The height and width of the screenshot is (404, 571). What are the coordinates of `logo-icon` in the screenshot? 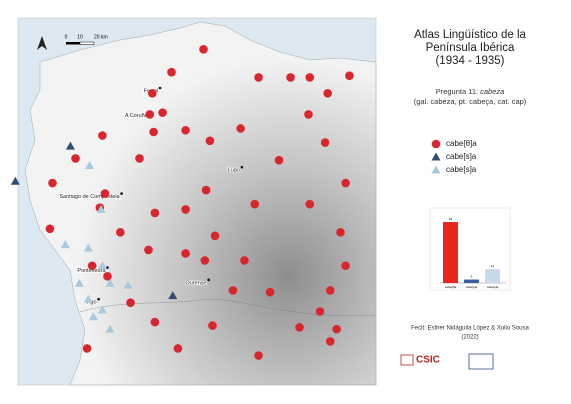 It's located at (407, 360).